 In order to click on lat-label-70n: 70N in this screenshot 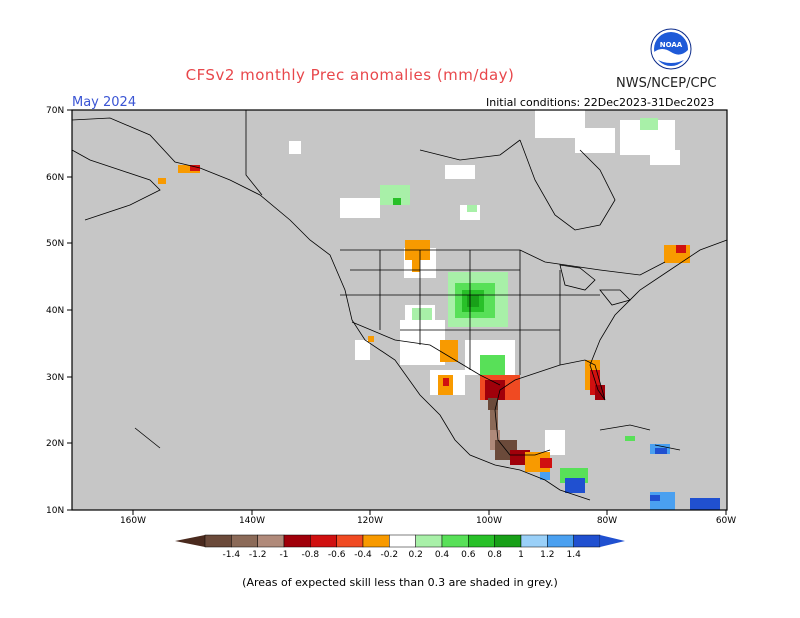, I will do `click(55, 111)`.